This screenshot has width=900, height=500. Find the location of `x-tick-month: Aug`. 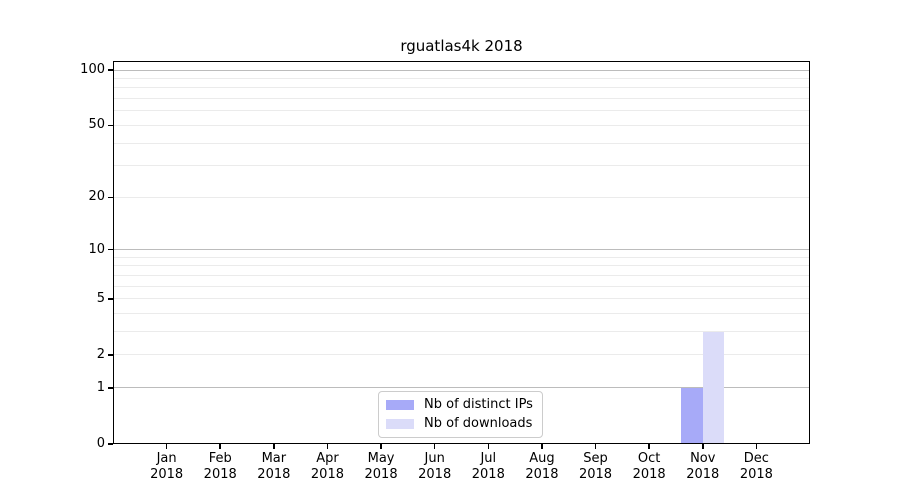

x-tick-month: Aug is located at coordinates (542, 458).